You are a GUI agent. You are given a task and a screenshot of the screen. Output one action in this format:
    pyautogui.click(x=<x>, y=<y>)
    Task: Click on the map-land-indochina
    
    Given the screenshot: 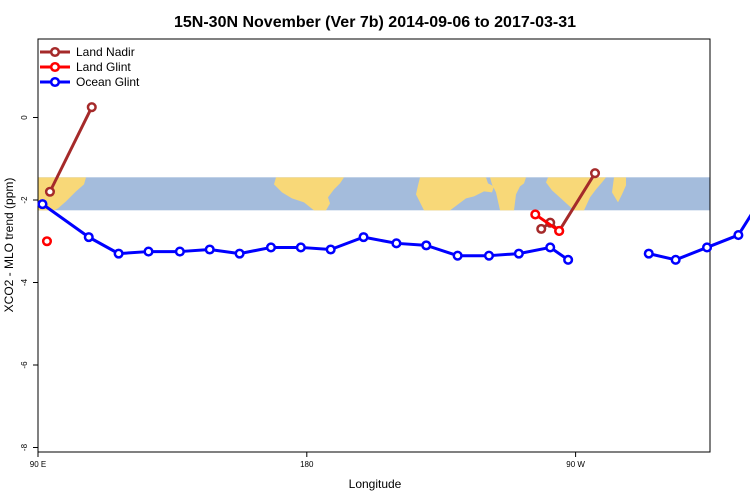 What is the action you would take?
    pyautogui.click(x=619, y=190)
    